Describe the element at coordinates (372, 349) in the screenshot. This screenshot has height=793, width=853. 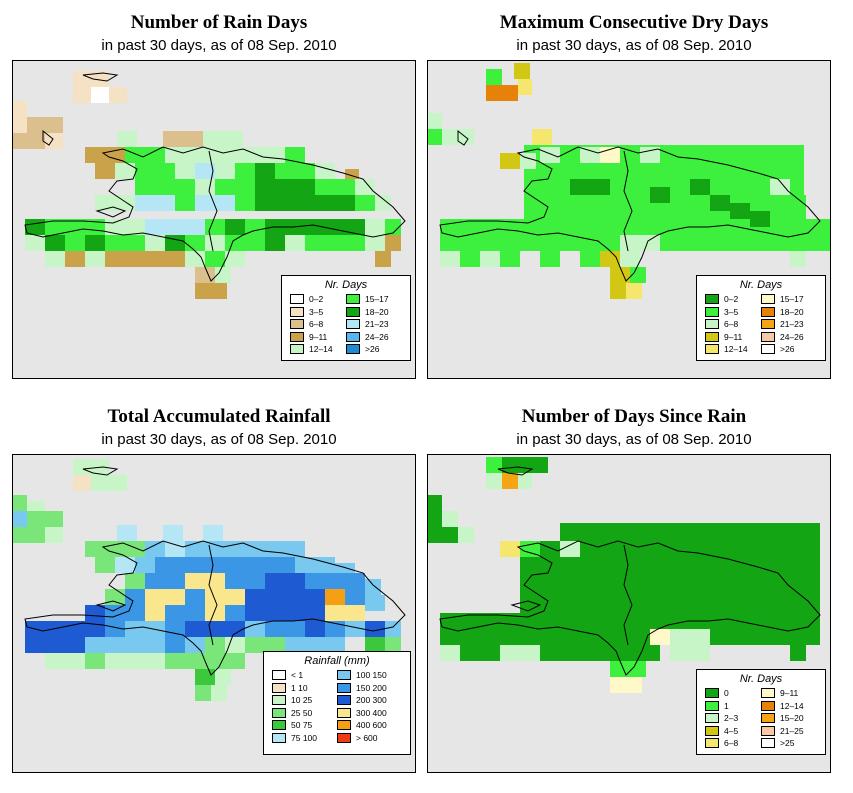
I see `legend-label: >26` at that location.